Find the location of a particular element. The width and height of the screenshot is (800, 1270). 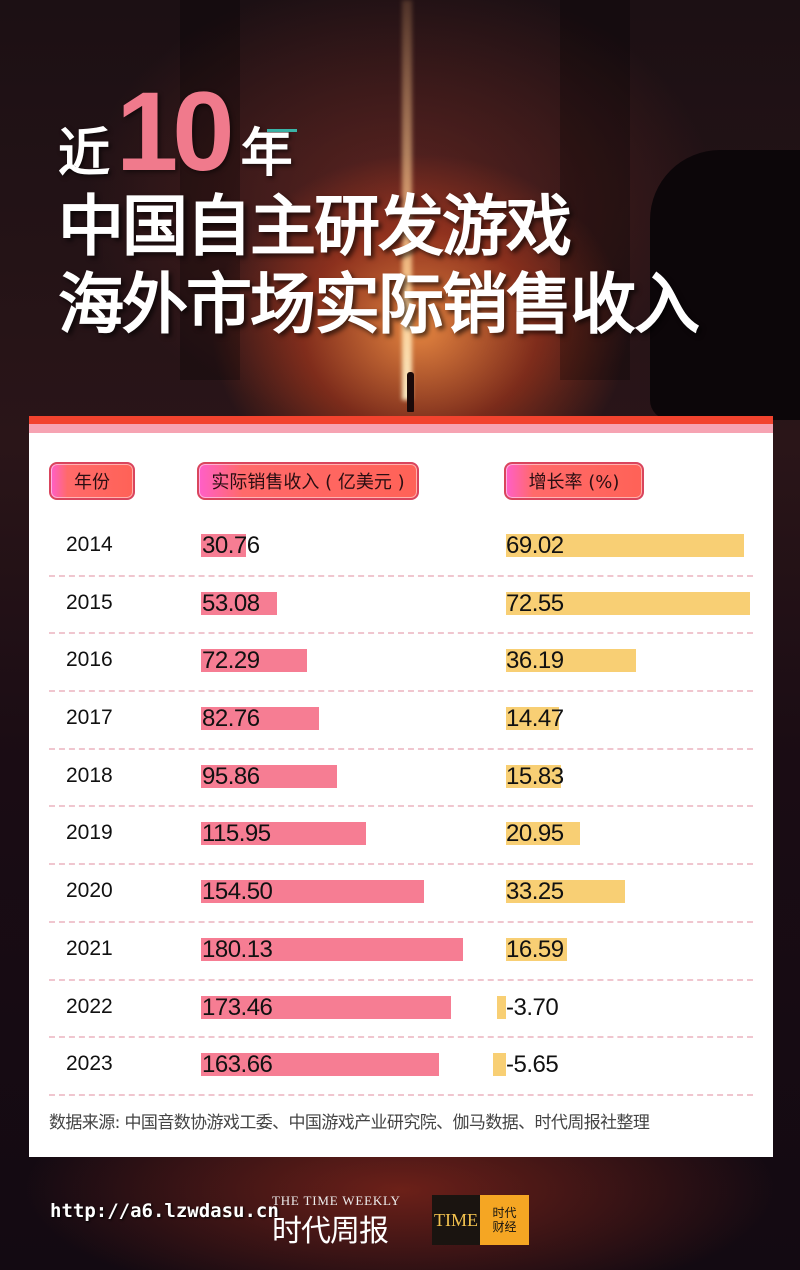

figure-silhouette is located at coordinates (410, 392).